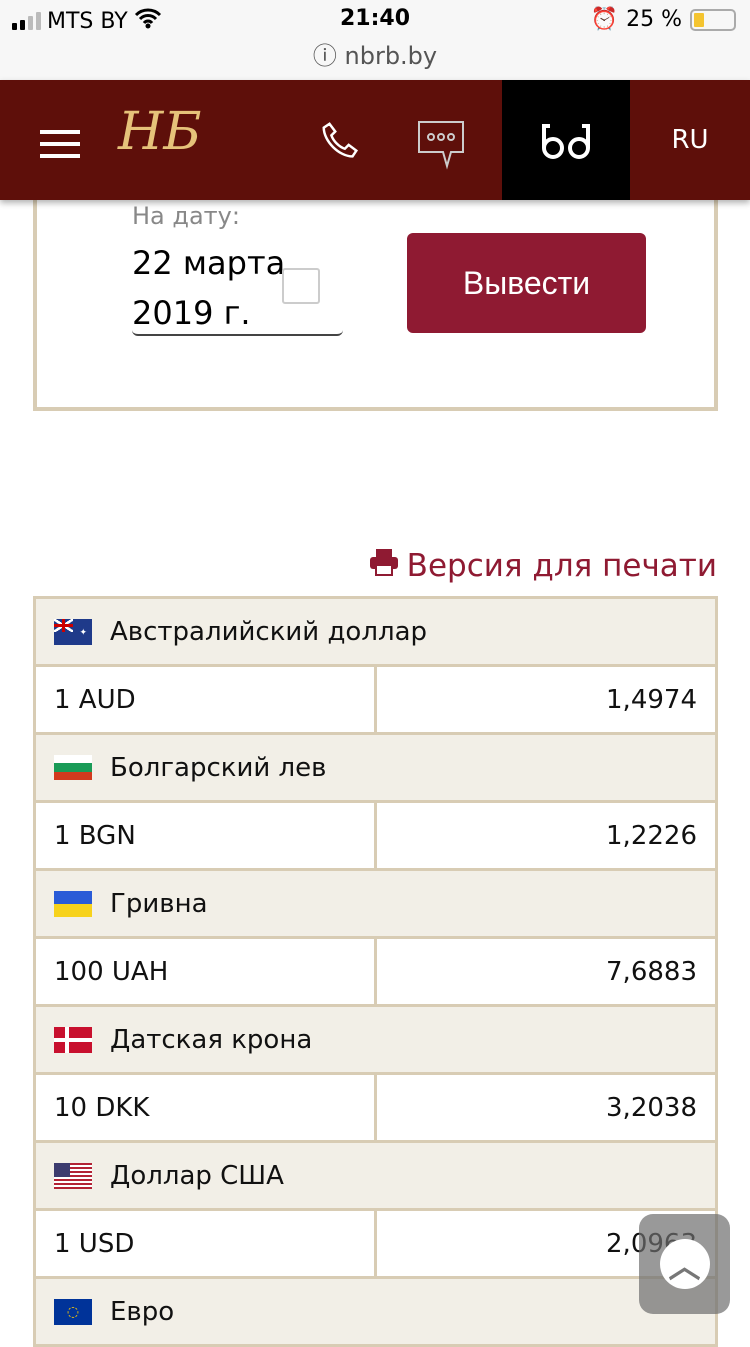 Image resolution: width=750 pixels, height=1347 pixels. Describe the element at coordinates (301, 286) in the screenshot. I see `calendar-icon` at that location.